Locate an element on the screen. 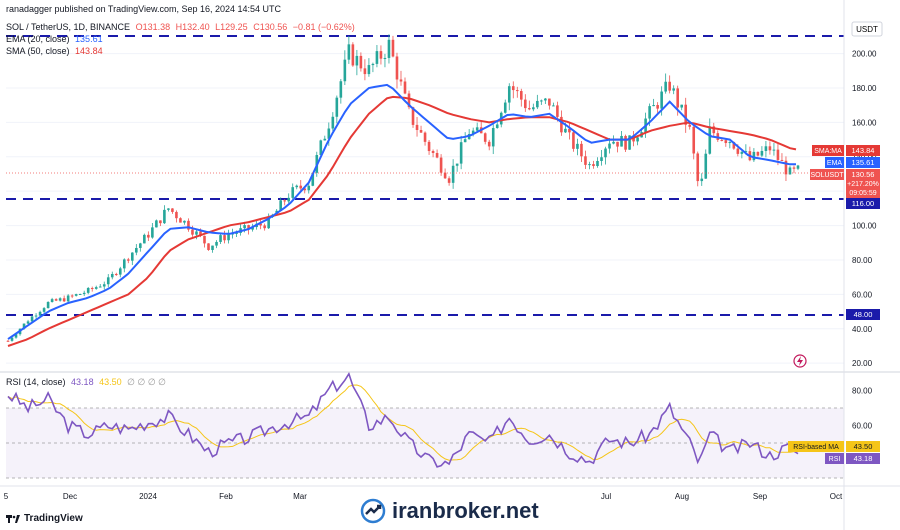 The width and height of the screenshot is (900, 530). ema-legend: EMA (20, close) 135.61 is located at coordinates (56, 39).